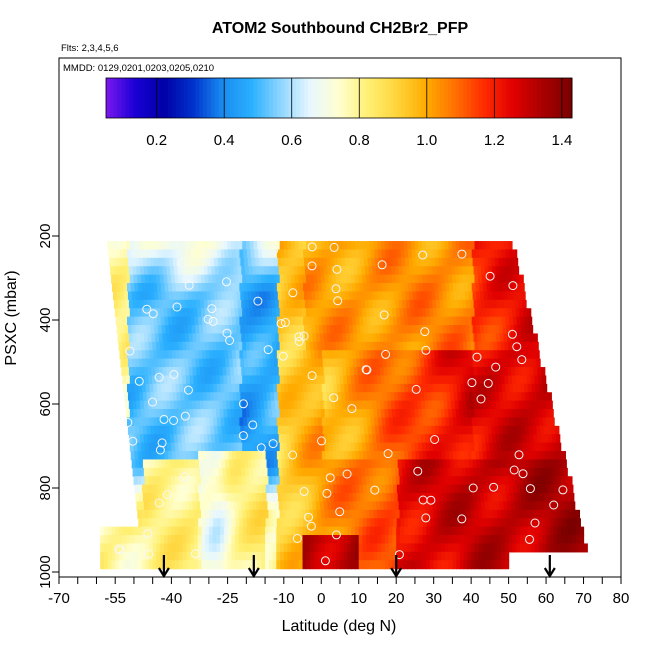  Describe the element at coordinates (549, 573) in the screenshot. I see `arrow-head` at that location.